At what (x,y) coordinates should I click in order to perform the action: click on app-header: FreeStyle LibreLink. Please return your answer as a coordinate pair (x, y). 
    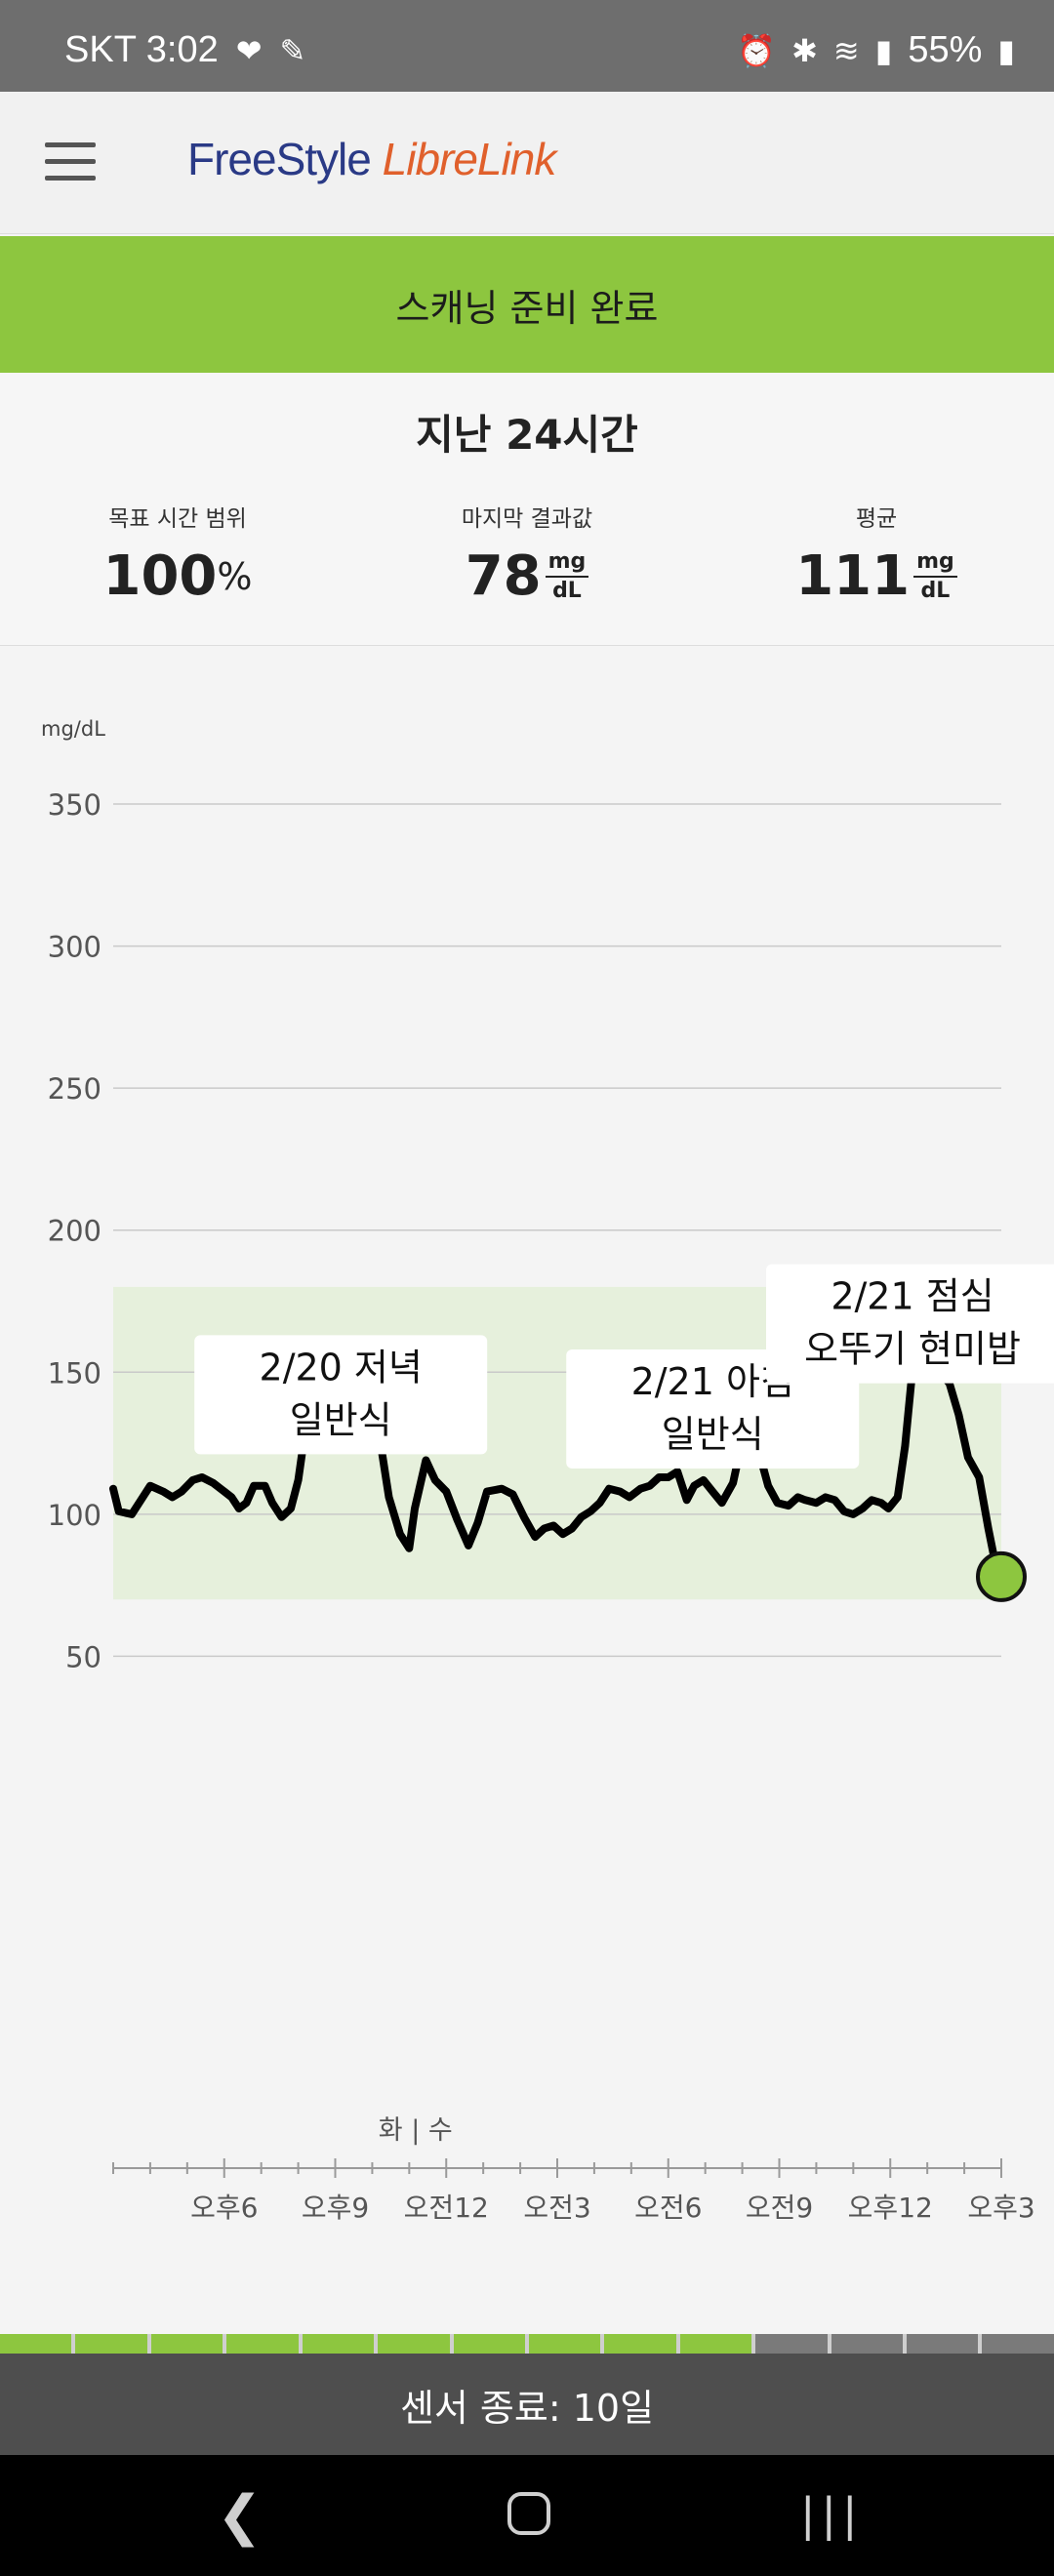
    Looking at the image, I should click on (527, 163).